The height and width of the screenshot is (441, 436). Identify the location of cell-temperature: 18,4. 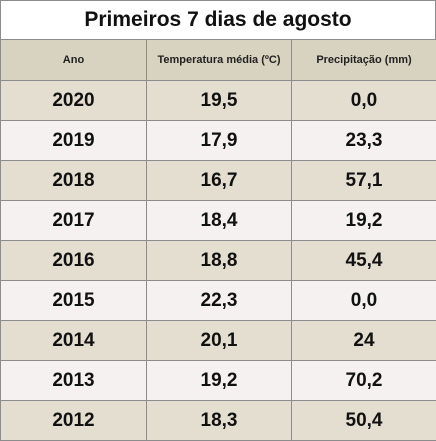
(219, 221).